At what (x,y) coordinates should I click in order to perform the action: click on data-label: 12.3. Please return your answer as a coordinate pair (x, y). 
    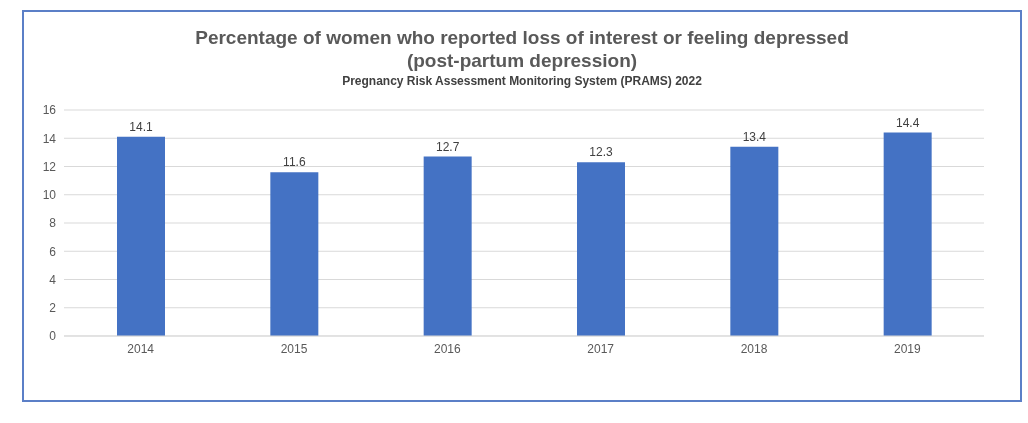
    Looking at the image, I should click on (601, 152).